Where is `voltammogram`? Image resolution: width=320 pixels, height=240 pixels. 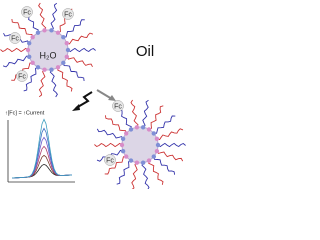
voltammogram is located at coordinates (41, 150).